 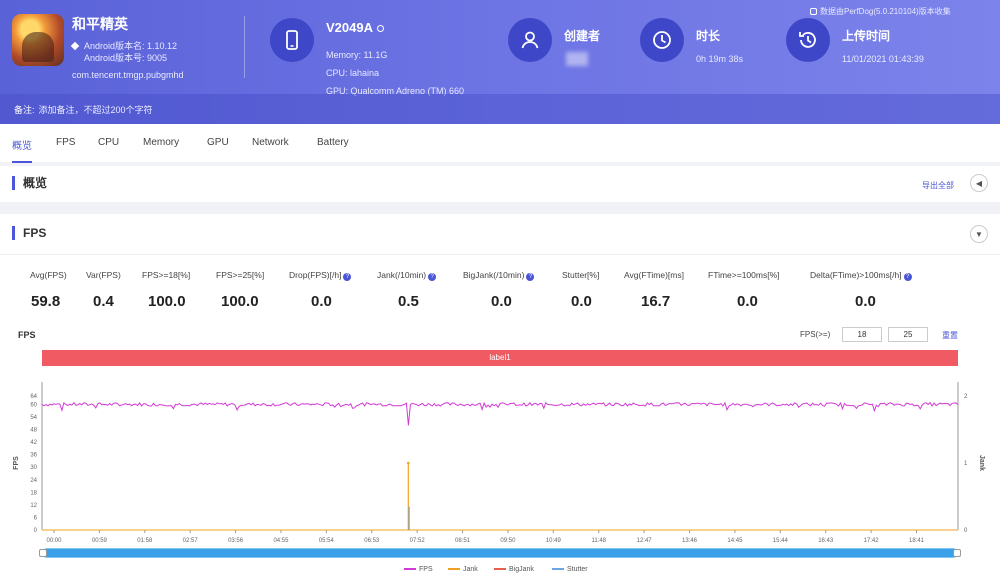 I want to click on device-cpu: CPU: lahaina, so click(x=353, y=73).